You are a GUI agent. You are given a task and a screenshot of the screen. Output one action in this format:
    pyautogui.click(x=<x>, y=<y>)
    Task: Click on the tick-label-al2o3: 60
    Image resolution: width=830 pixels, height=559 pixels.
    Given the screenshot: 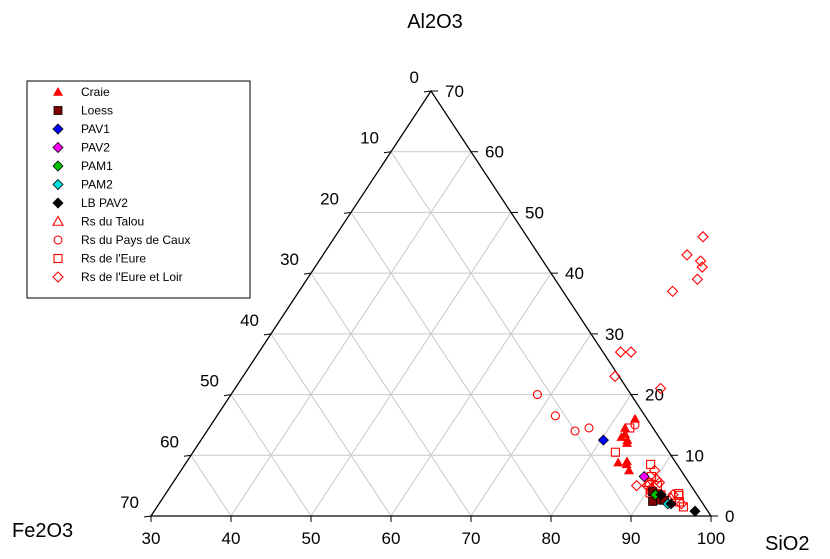 What is the action you would take?
    pyautogui.click(x=494, y=152)
    